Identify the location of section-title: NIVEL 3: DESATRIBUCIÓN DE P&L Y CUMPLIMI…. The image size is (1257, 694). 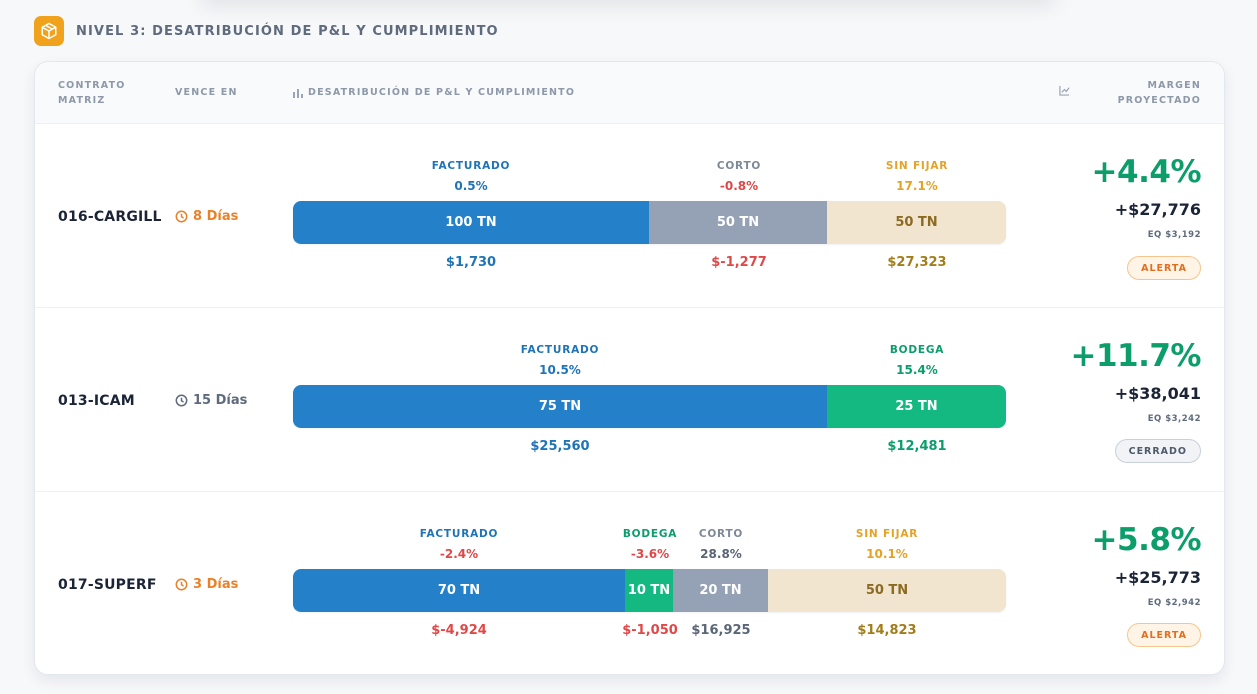
(287, 31).